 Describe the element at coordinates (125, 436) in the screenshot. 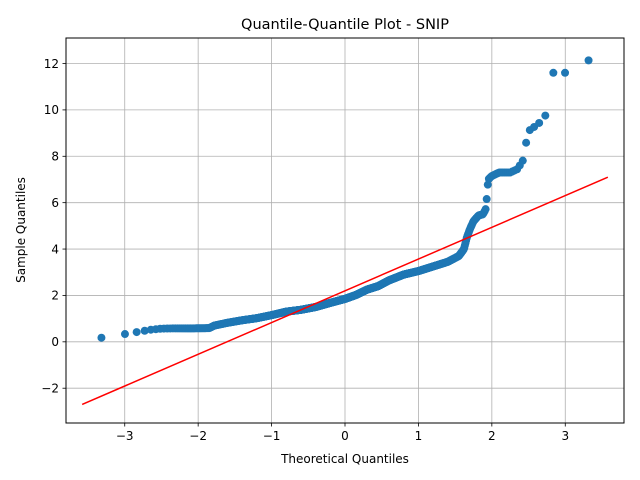

I see `x-tick-label: −3` at that location.